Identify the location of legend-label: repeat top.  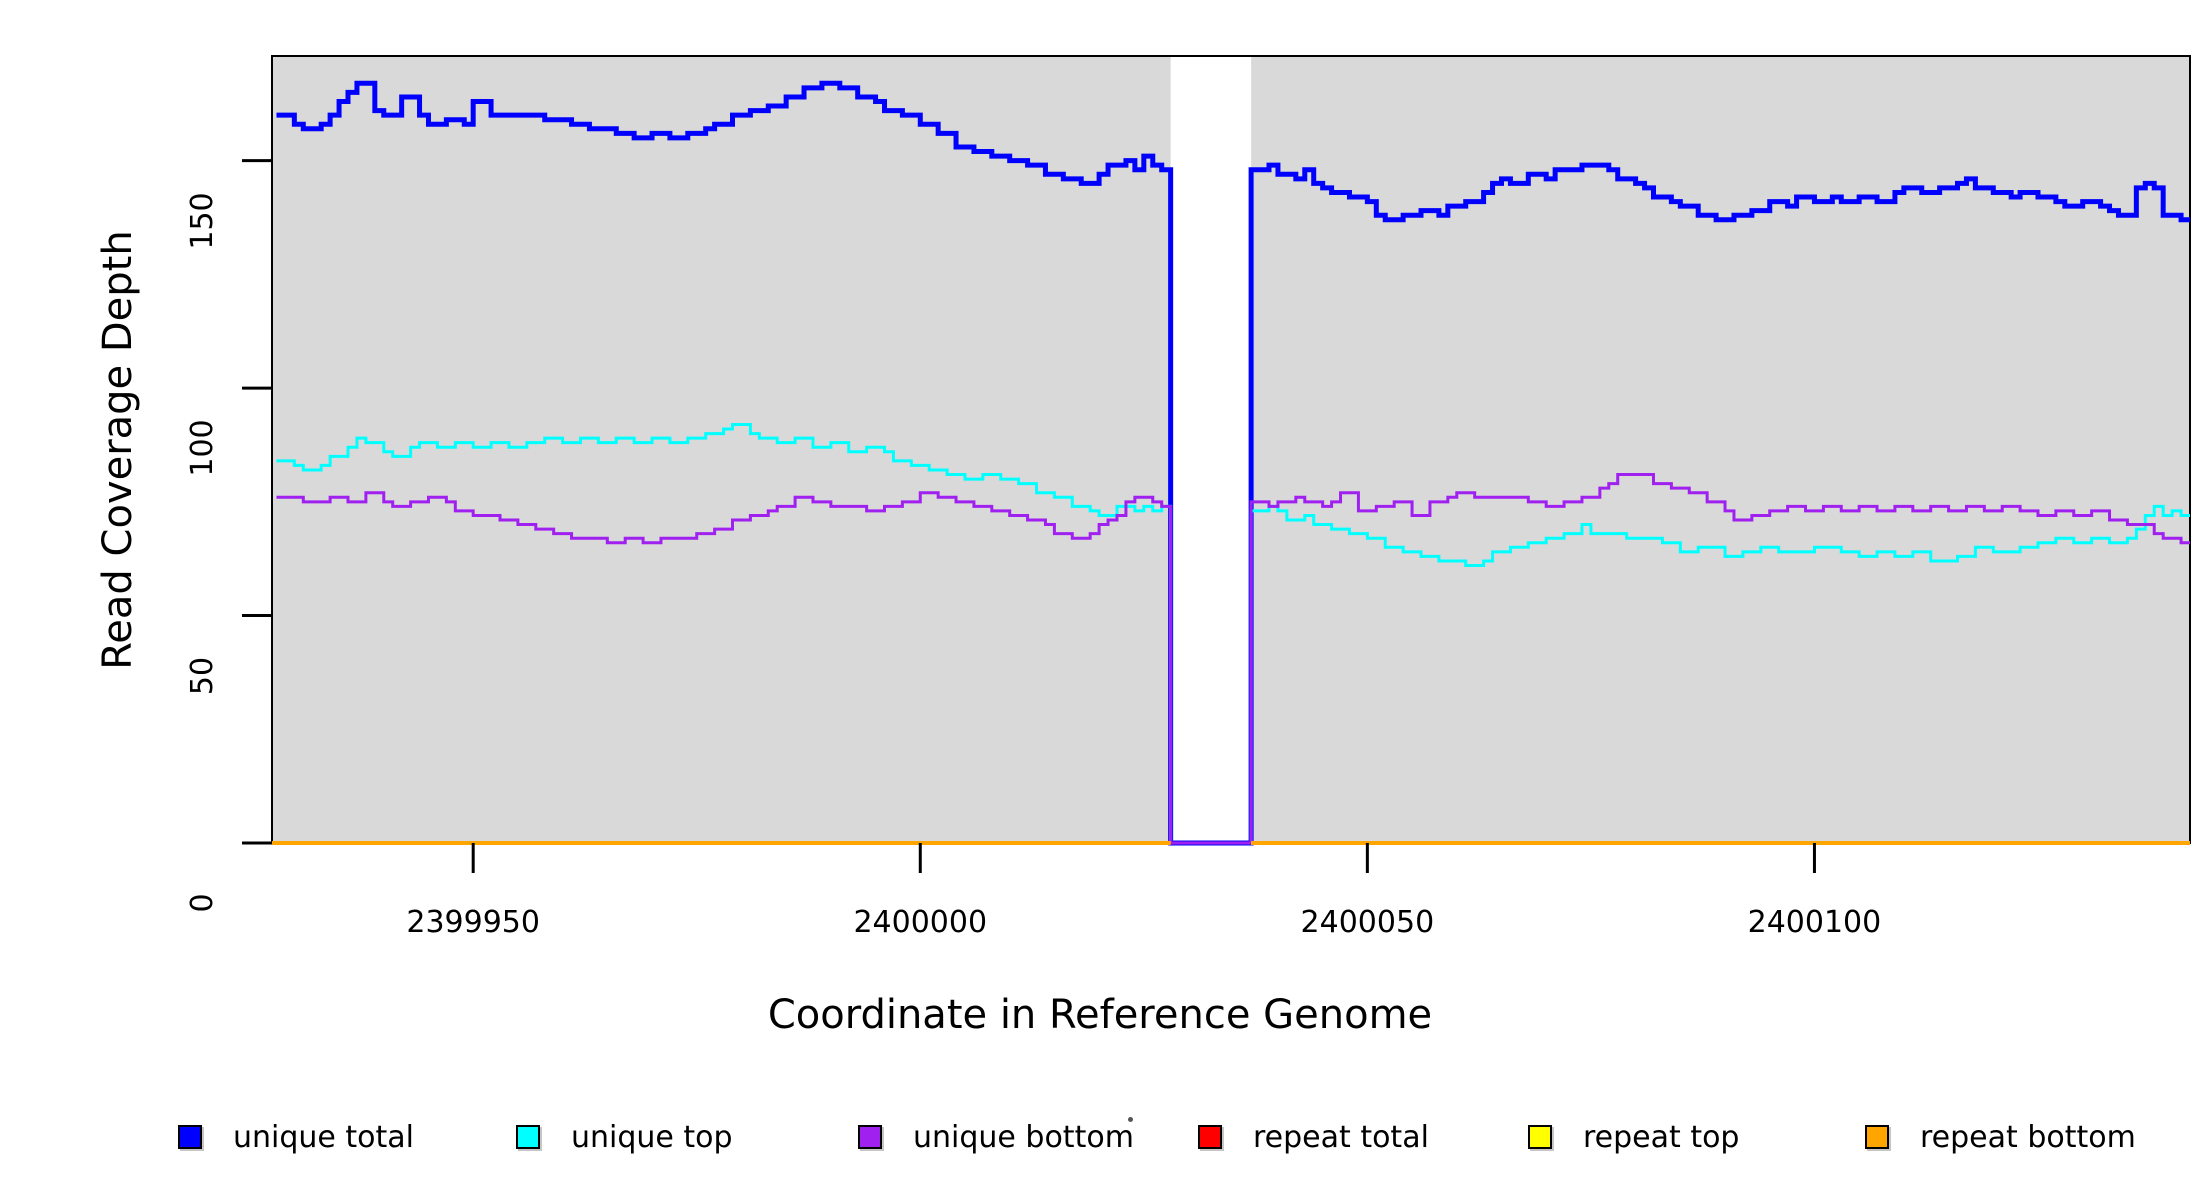
(1661, 1137).